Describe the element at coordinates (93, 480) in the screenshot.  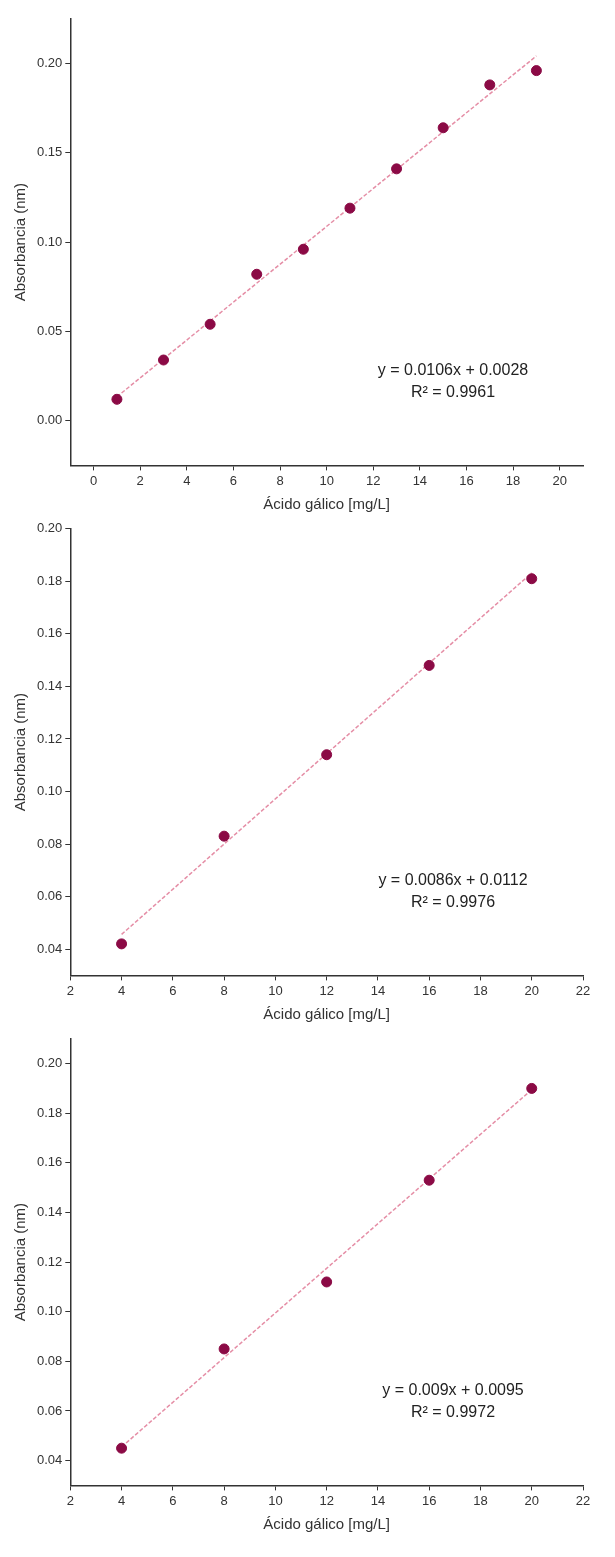
I see `x-tick-label: 0` at that location.